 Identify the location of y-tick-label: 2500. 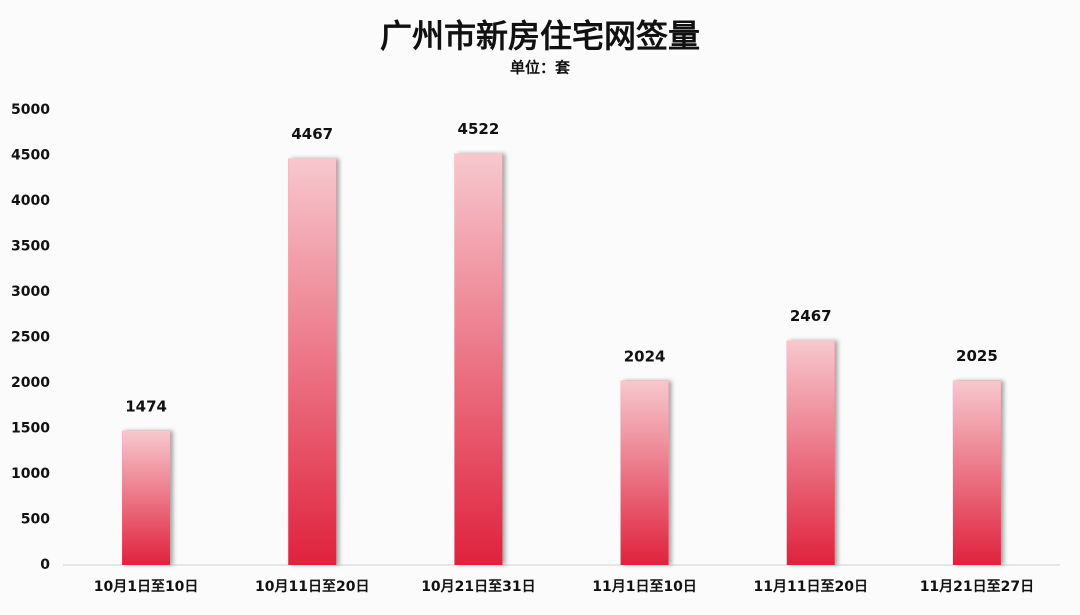
(30, 338).